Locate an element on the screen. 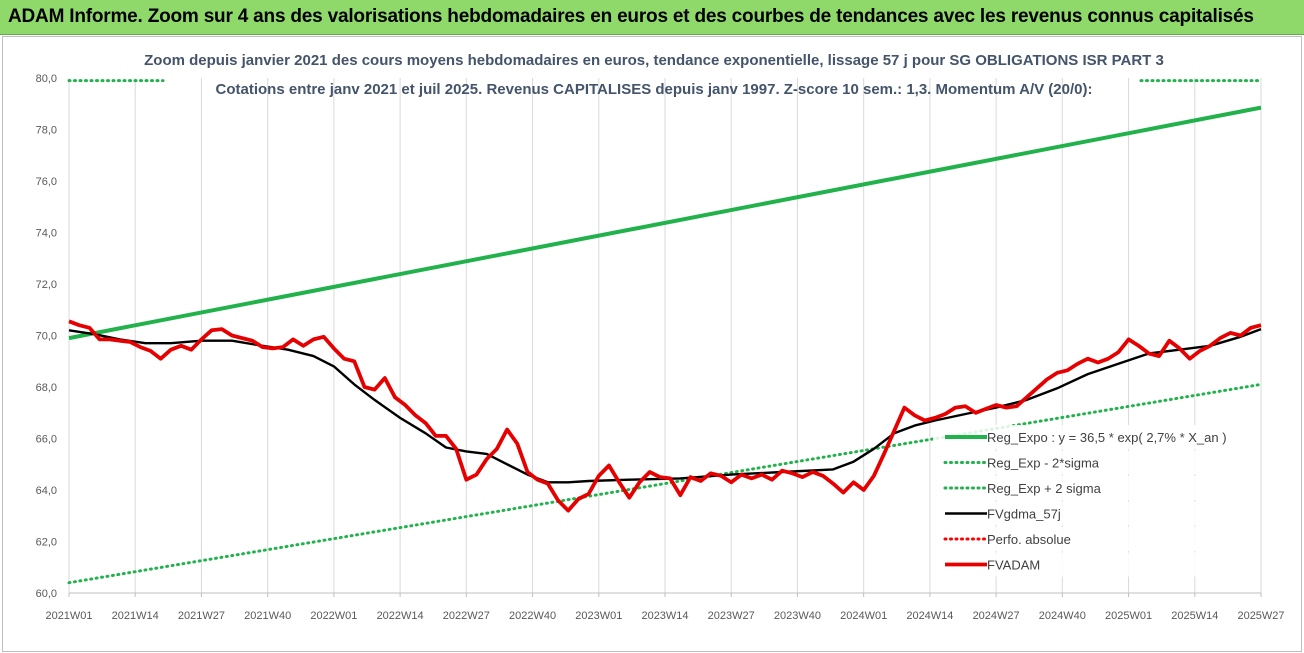 This screenshot has width=1304, height=653. y-tick-label: 60,0 is located at coordinates (46, 594).